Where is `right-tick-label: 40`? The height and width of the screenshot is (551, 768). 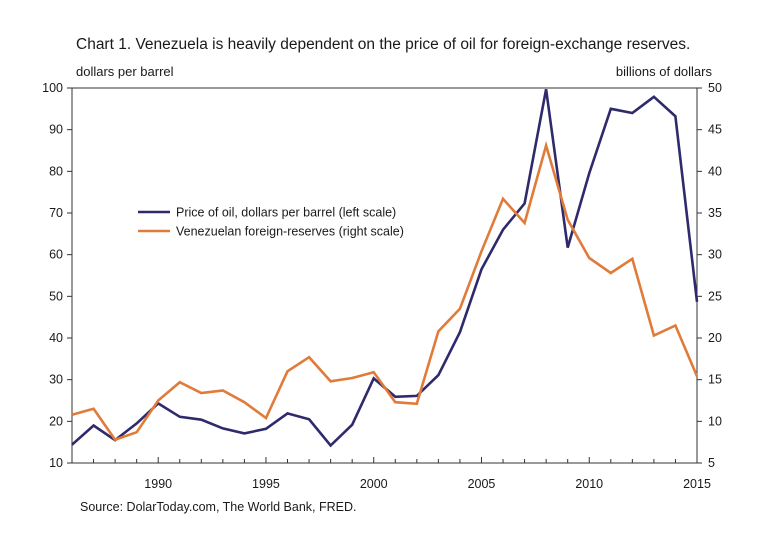 right-tick-label: 40 is located at coordinates (715, 171).